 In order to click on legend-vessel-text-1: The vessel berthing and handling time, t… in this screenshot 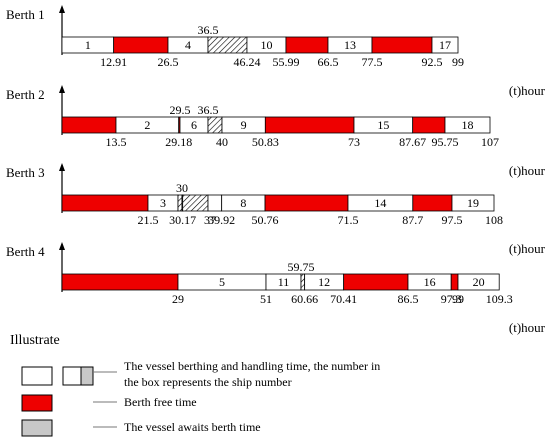, I will do `click(252, 366)`.